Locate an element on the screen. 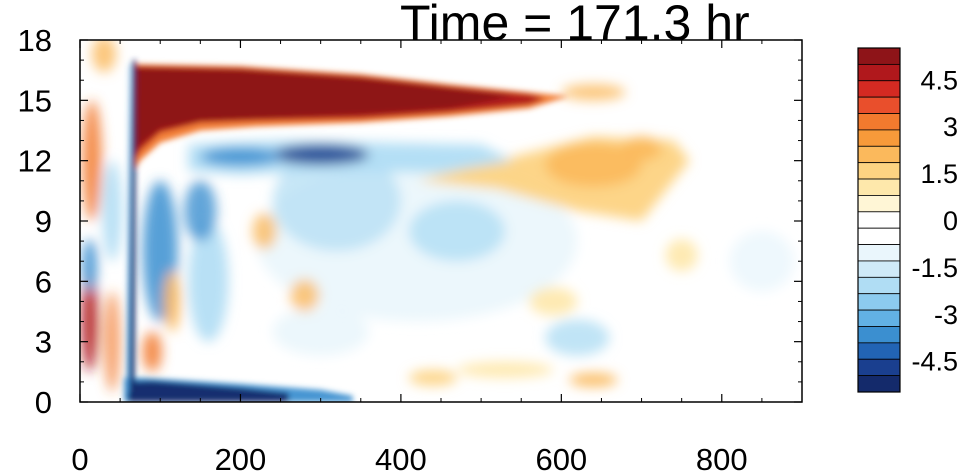 This screenshot has width=965, height=473. y-tick-labels: 0 3 6 9 12 15 18 is located at coordinates (35, 221).